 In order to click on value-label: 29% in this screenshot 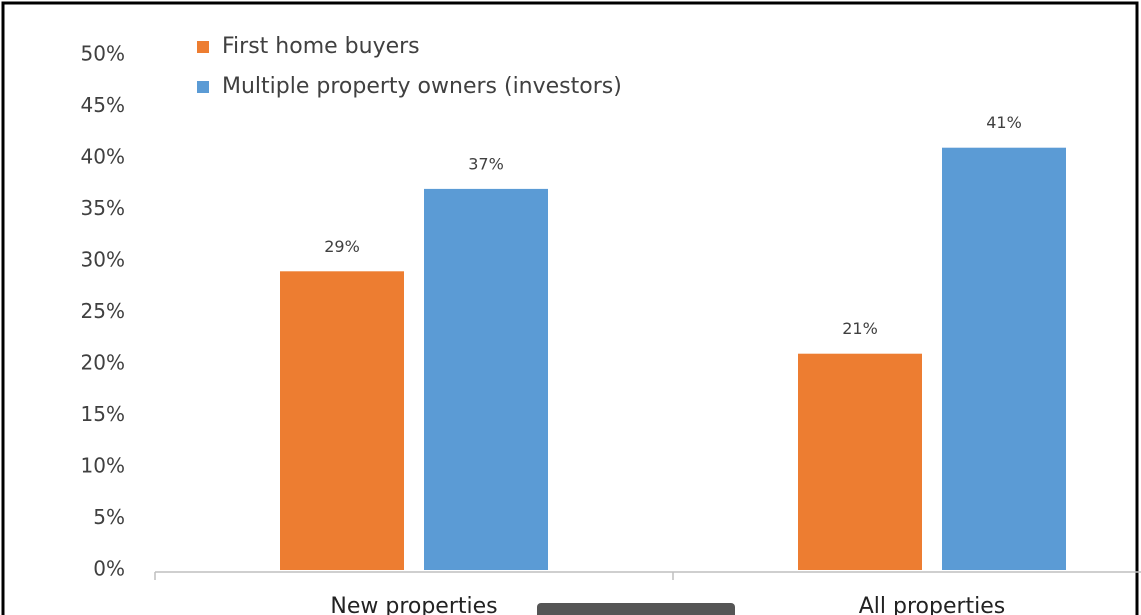, I will do `click(342, 246)`.